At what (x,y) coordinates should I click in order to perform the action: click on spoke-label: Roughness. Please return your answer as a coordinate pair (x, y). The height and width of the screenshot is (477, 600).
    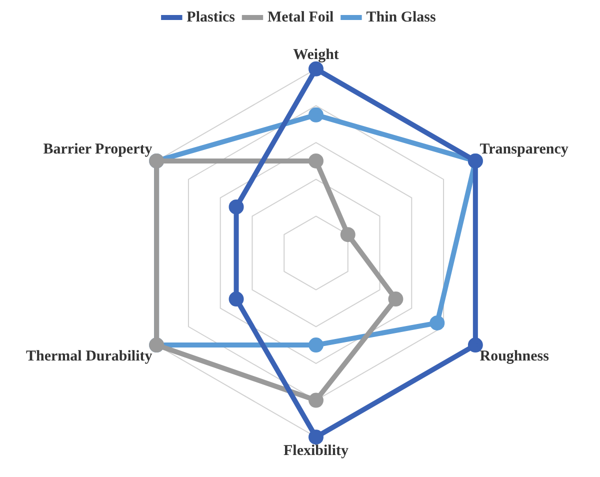
    Looking at the image, I should click on (515, 356).